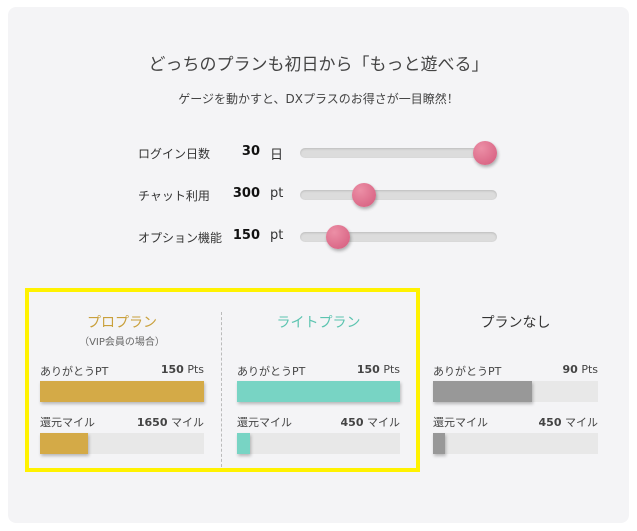 Image resolution: width=637 pixels, height=531 pixels. I want to click on slider-value: 30, so click(250, 151).